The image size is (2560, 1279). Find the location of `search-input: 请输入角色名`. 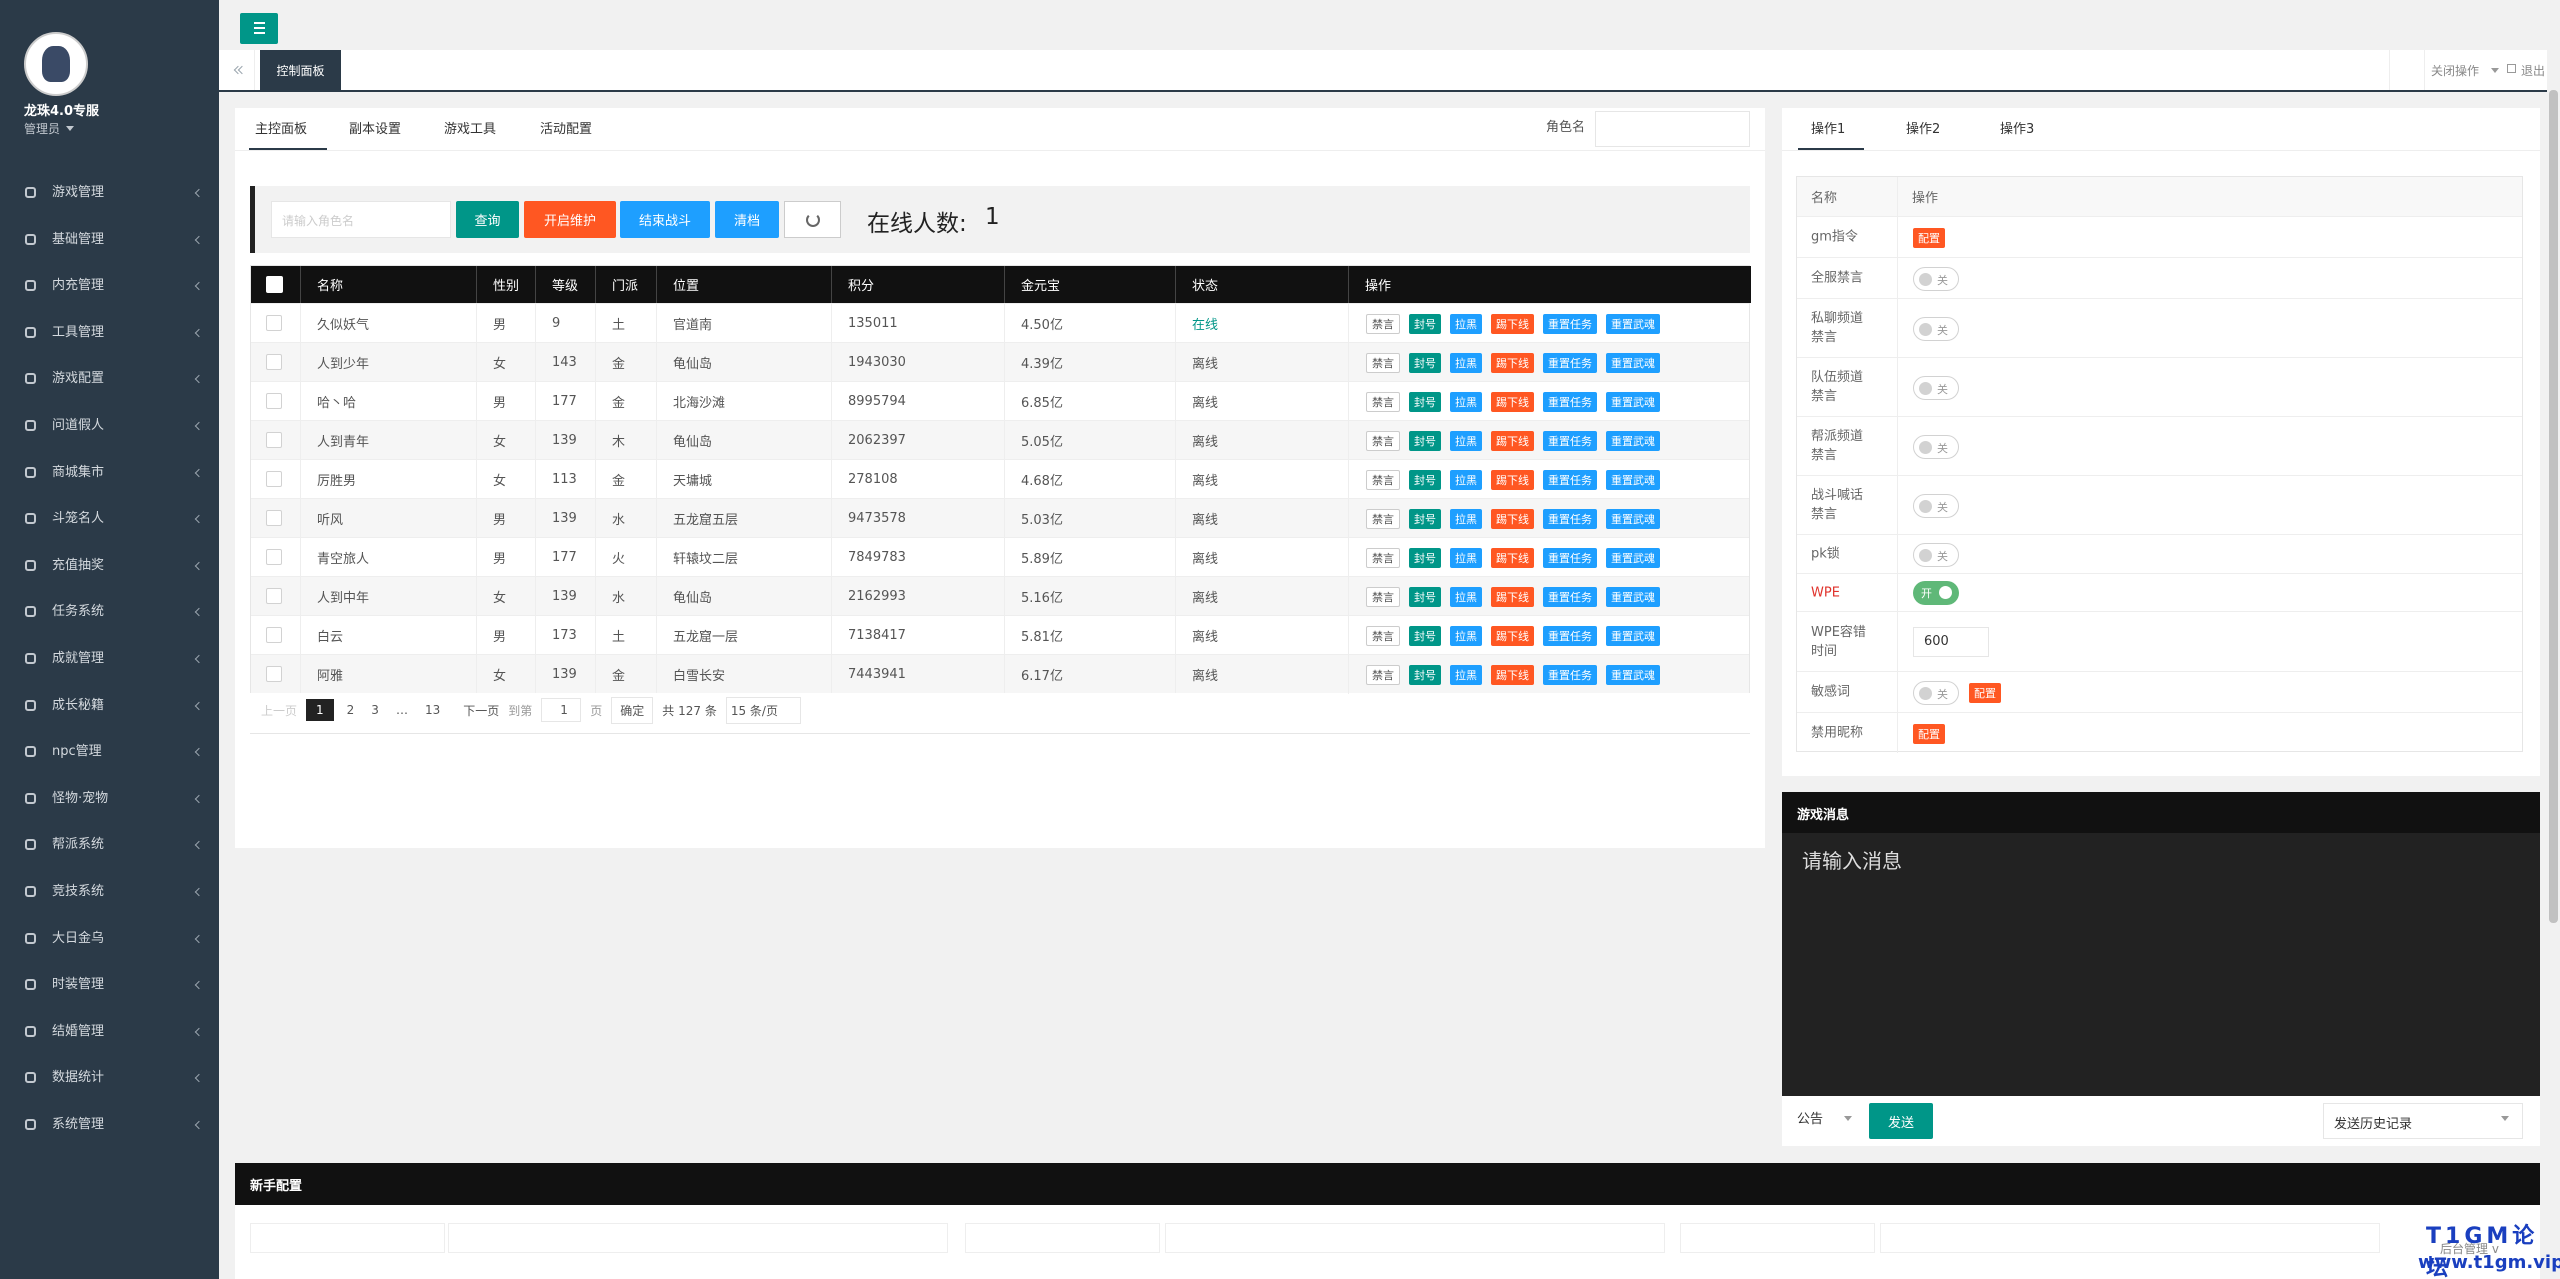

search-input: 请输入角色名 is located at coordinates (361, 219).